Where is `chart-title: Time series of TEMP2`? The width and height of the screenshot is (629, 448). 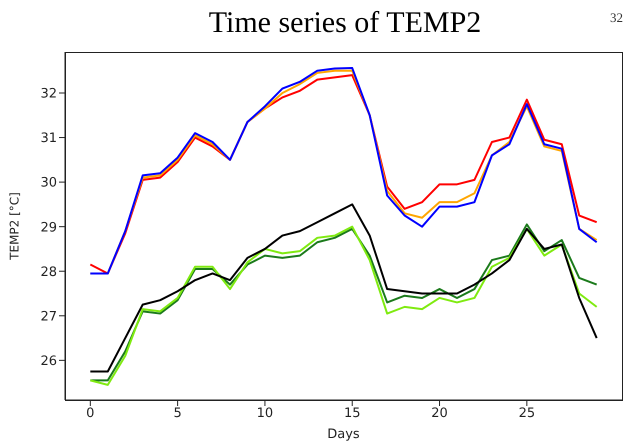
chart-title: Time series of TEMP2 is located at coordinates (345, 22).